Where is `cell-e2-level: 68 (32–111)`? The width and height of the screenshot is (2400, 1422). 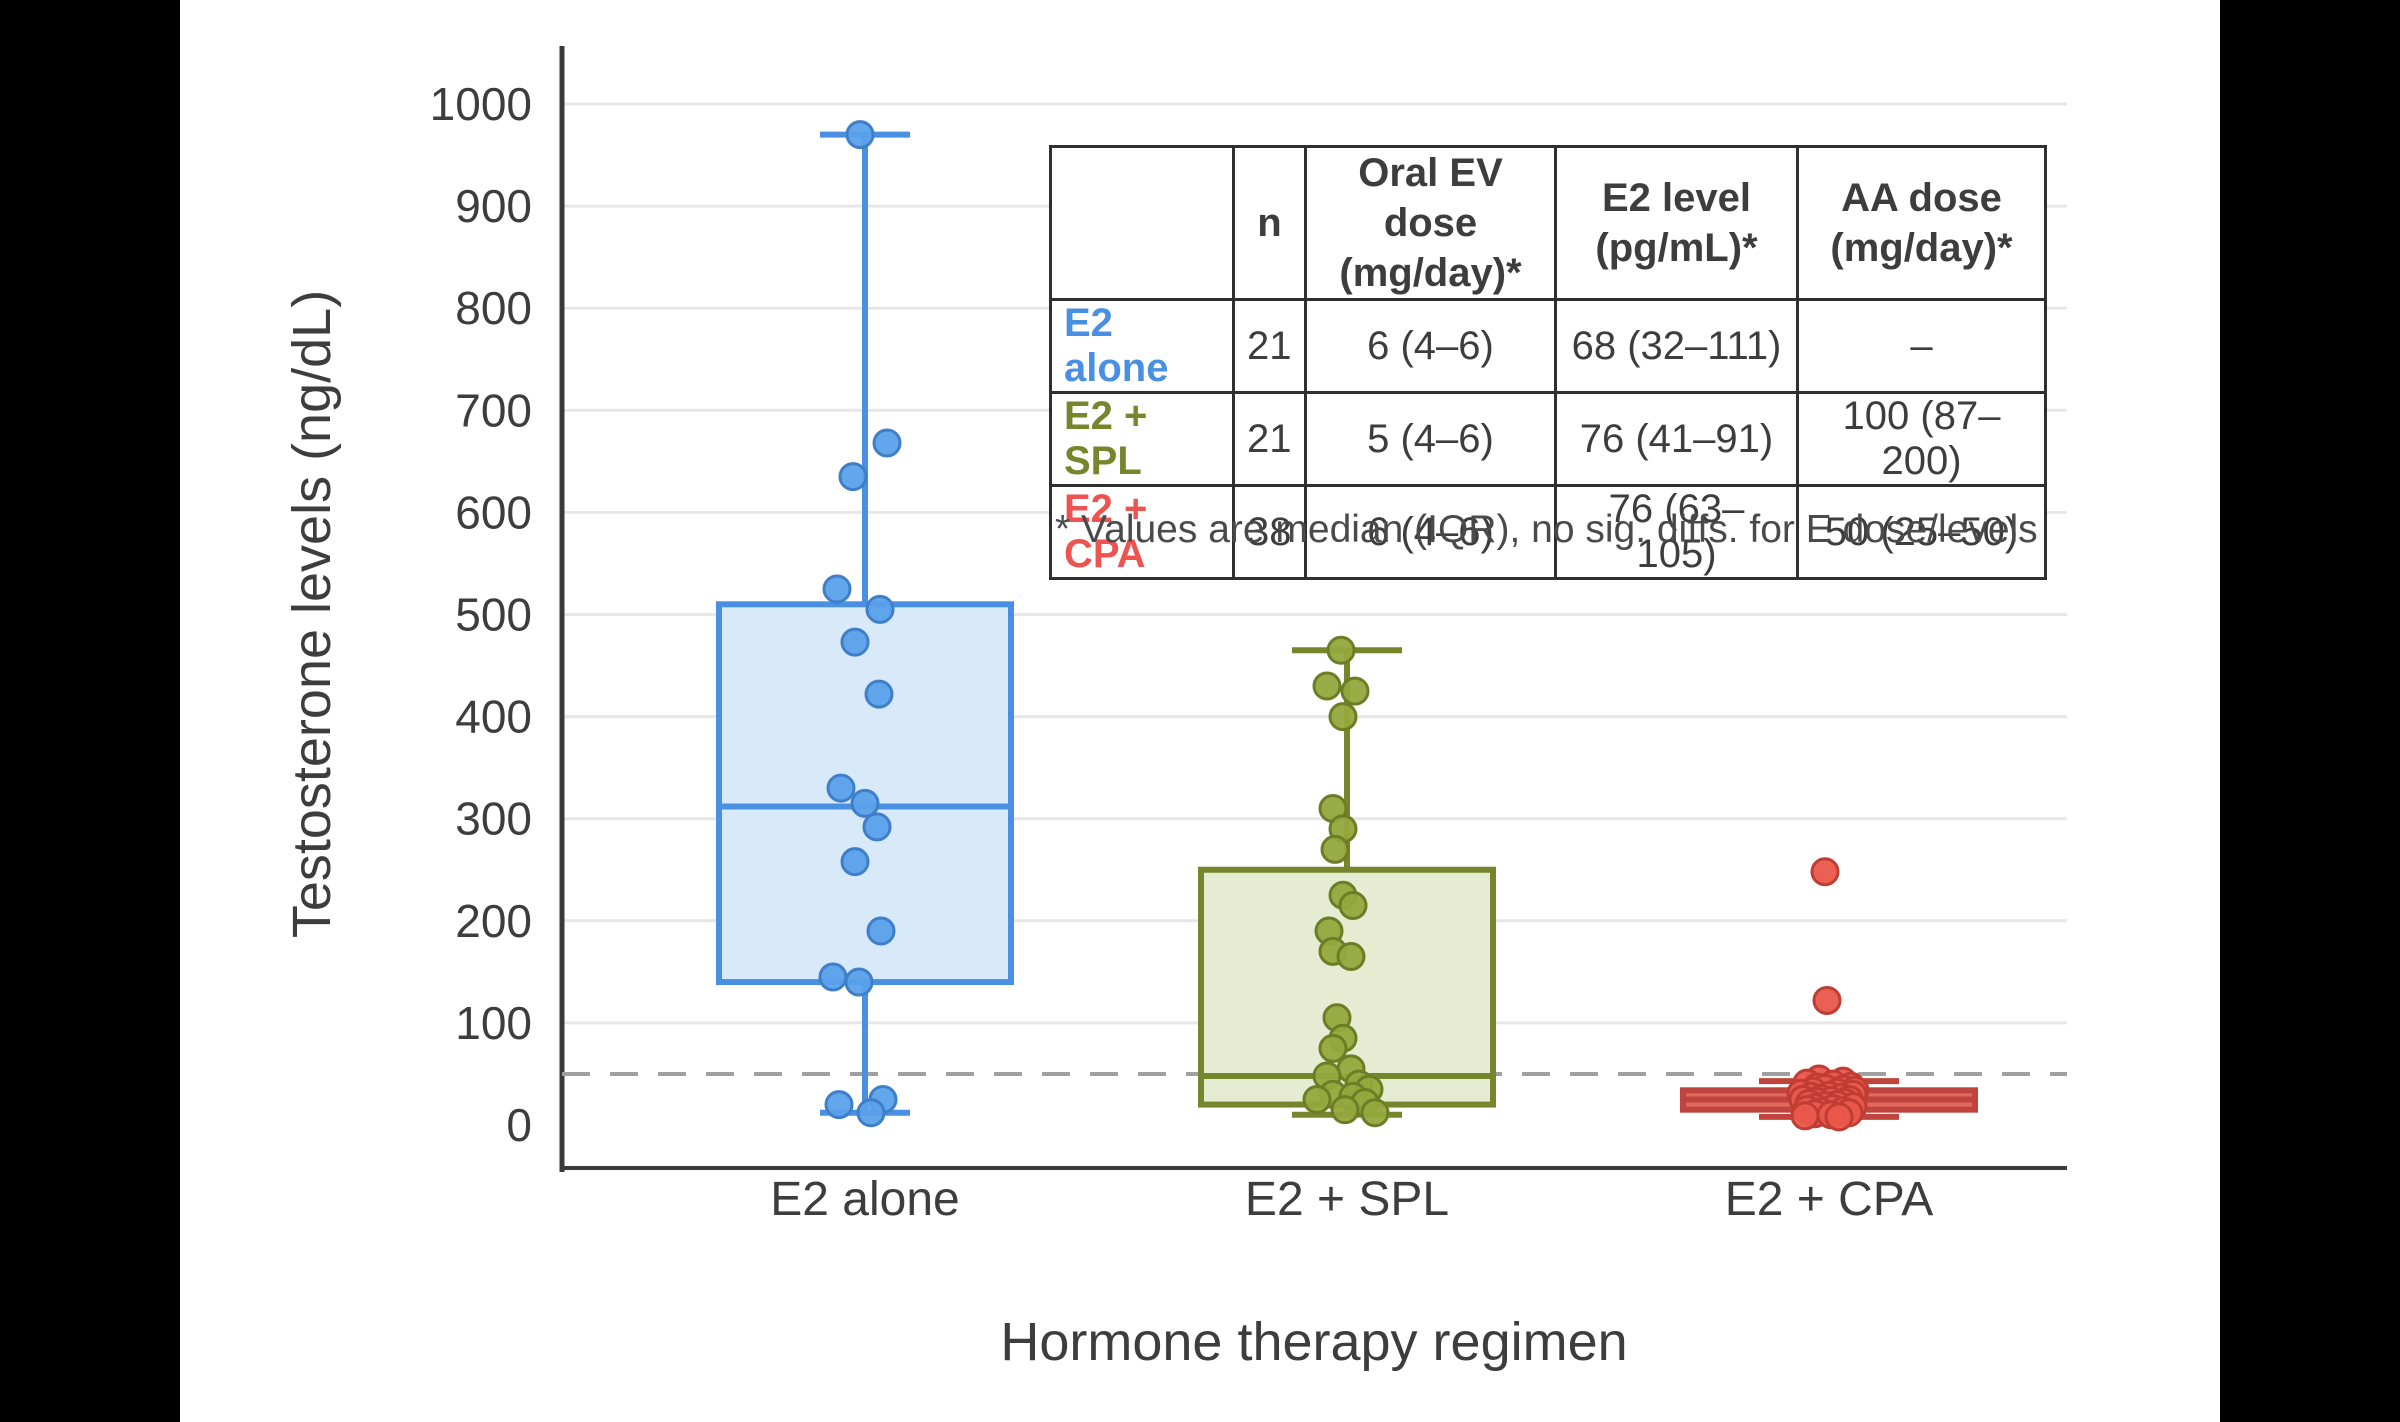 cell-e2-level: 68 (32–111) is located at coordinates (1676, 346).